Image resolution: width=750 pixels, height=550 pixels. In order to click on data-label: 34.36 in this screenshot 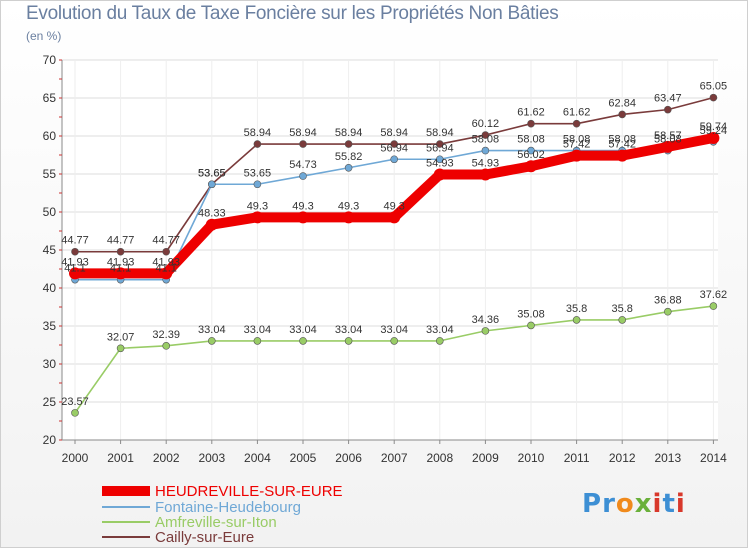, I will do `click(486, 320)`.